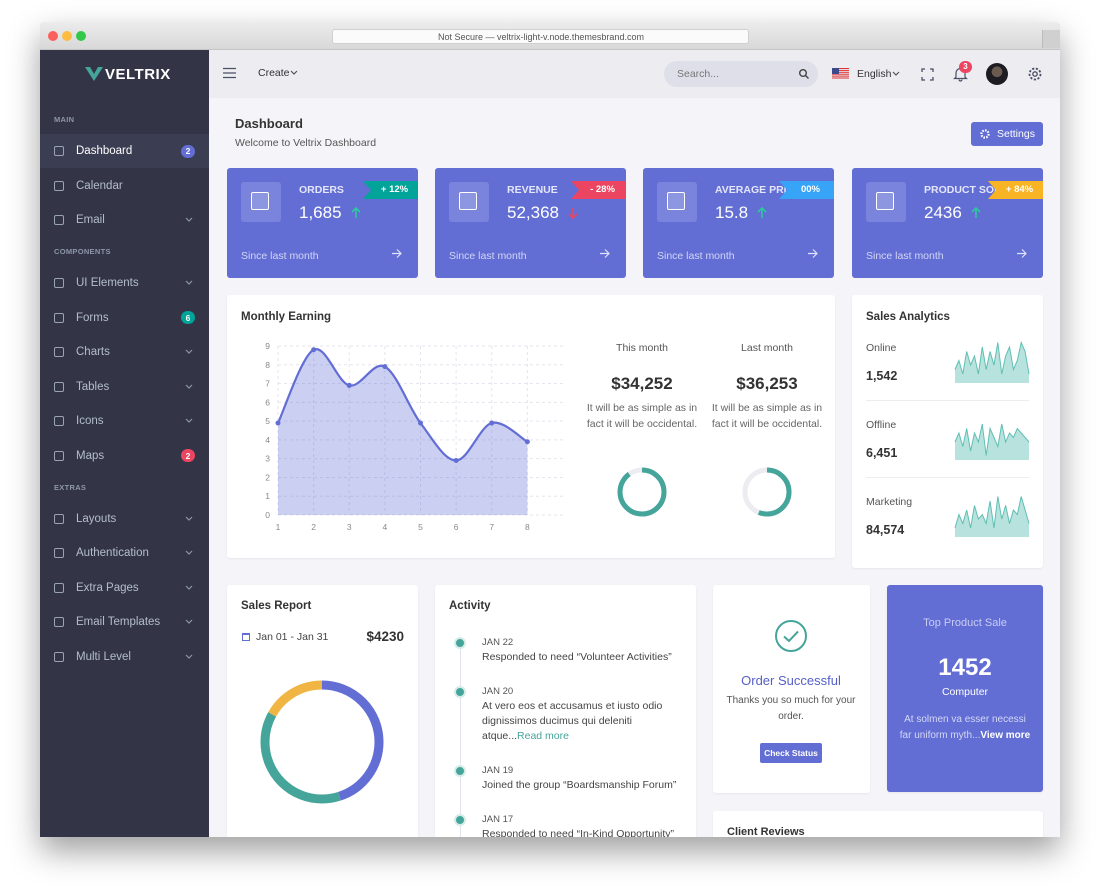 This screenshot has width=1100, height=894. What do you see at coordinates (1007, 134) in the screenshot?
I see `settings-button` at bounding box center [1007, 134].